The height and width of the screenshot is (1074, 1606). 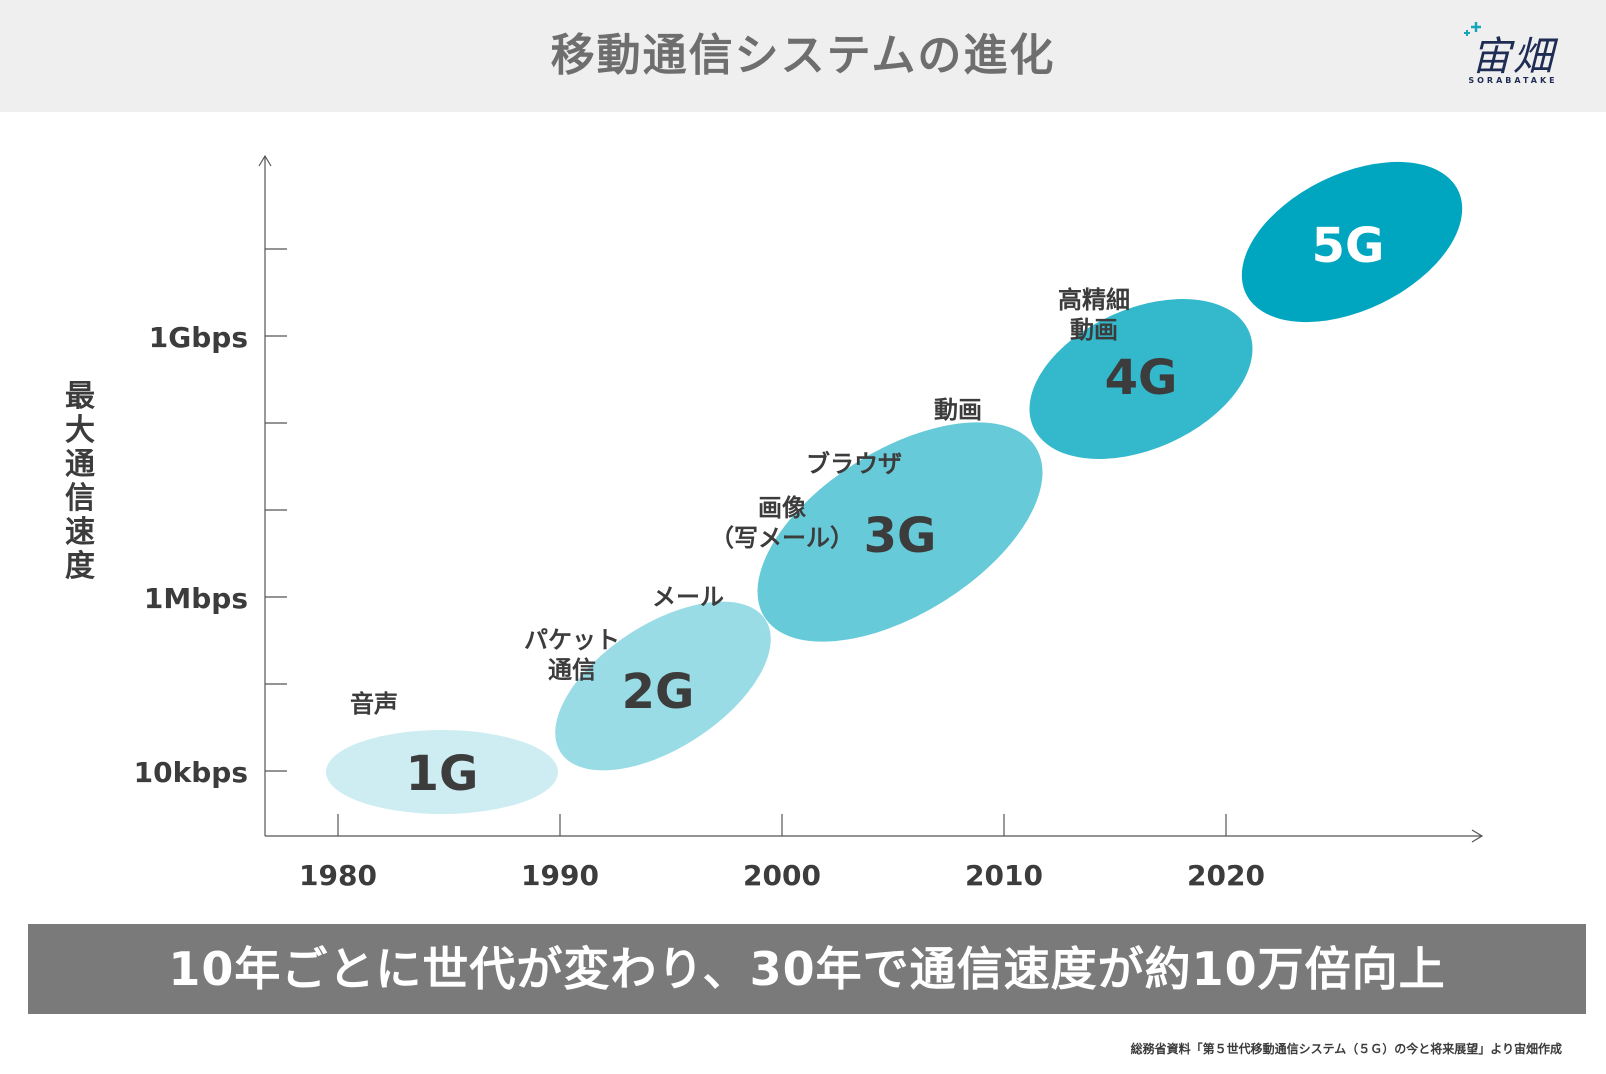 I want to click on y-tick-label: 1Mbps, so click(x=196, y=598).